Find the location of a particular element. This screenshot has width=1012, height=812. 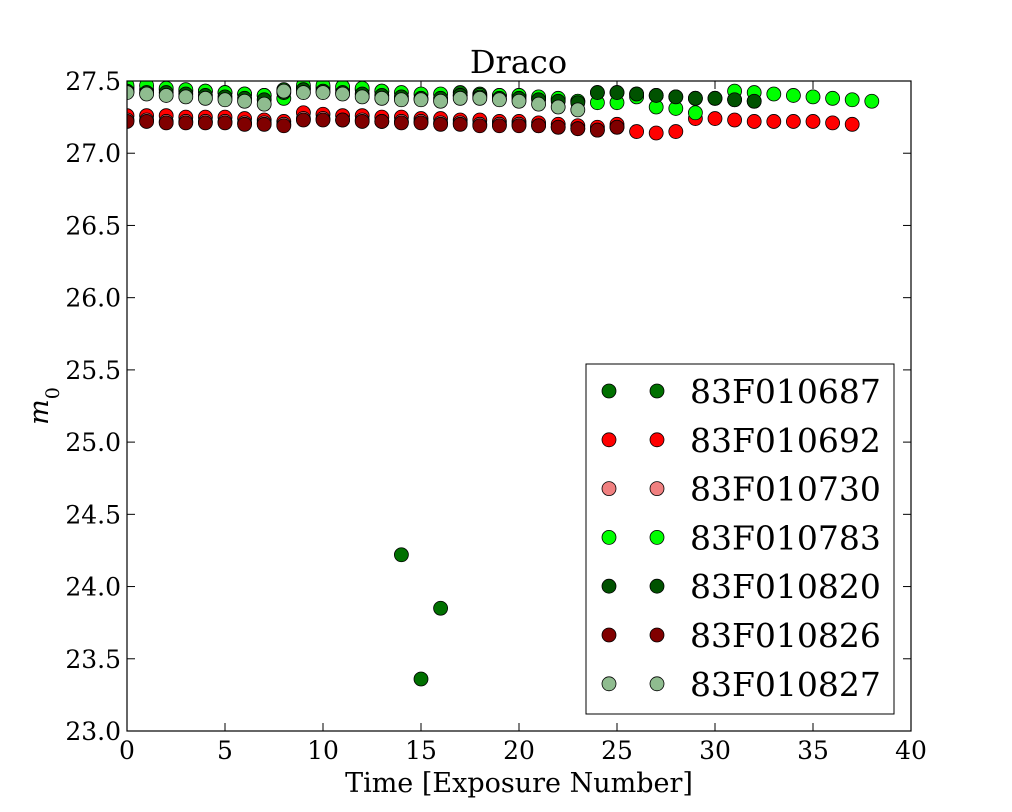

y-tick-label: 26.0 is located at coordinates (93, 298).